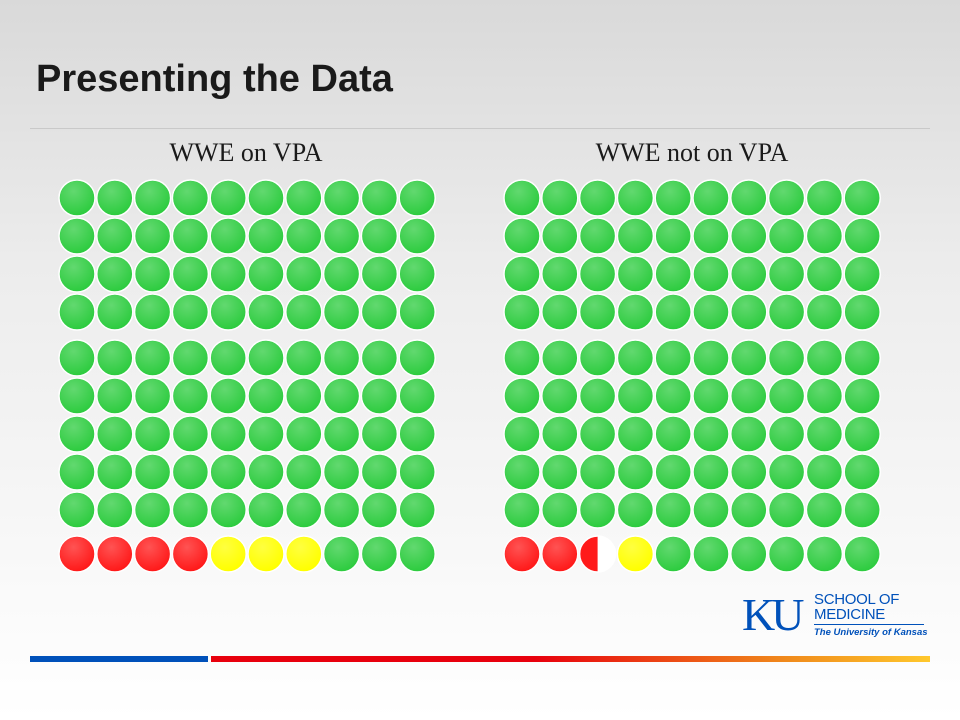 The width and height of the screenshot is (960, 720). I want to click on slide-title: Presenting the Data, so click(214, 79).